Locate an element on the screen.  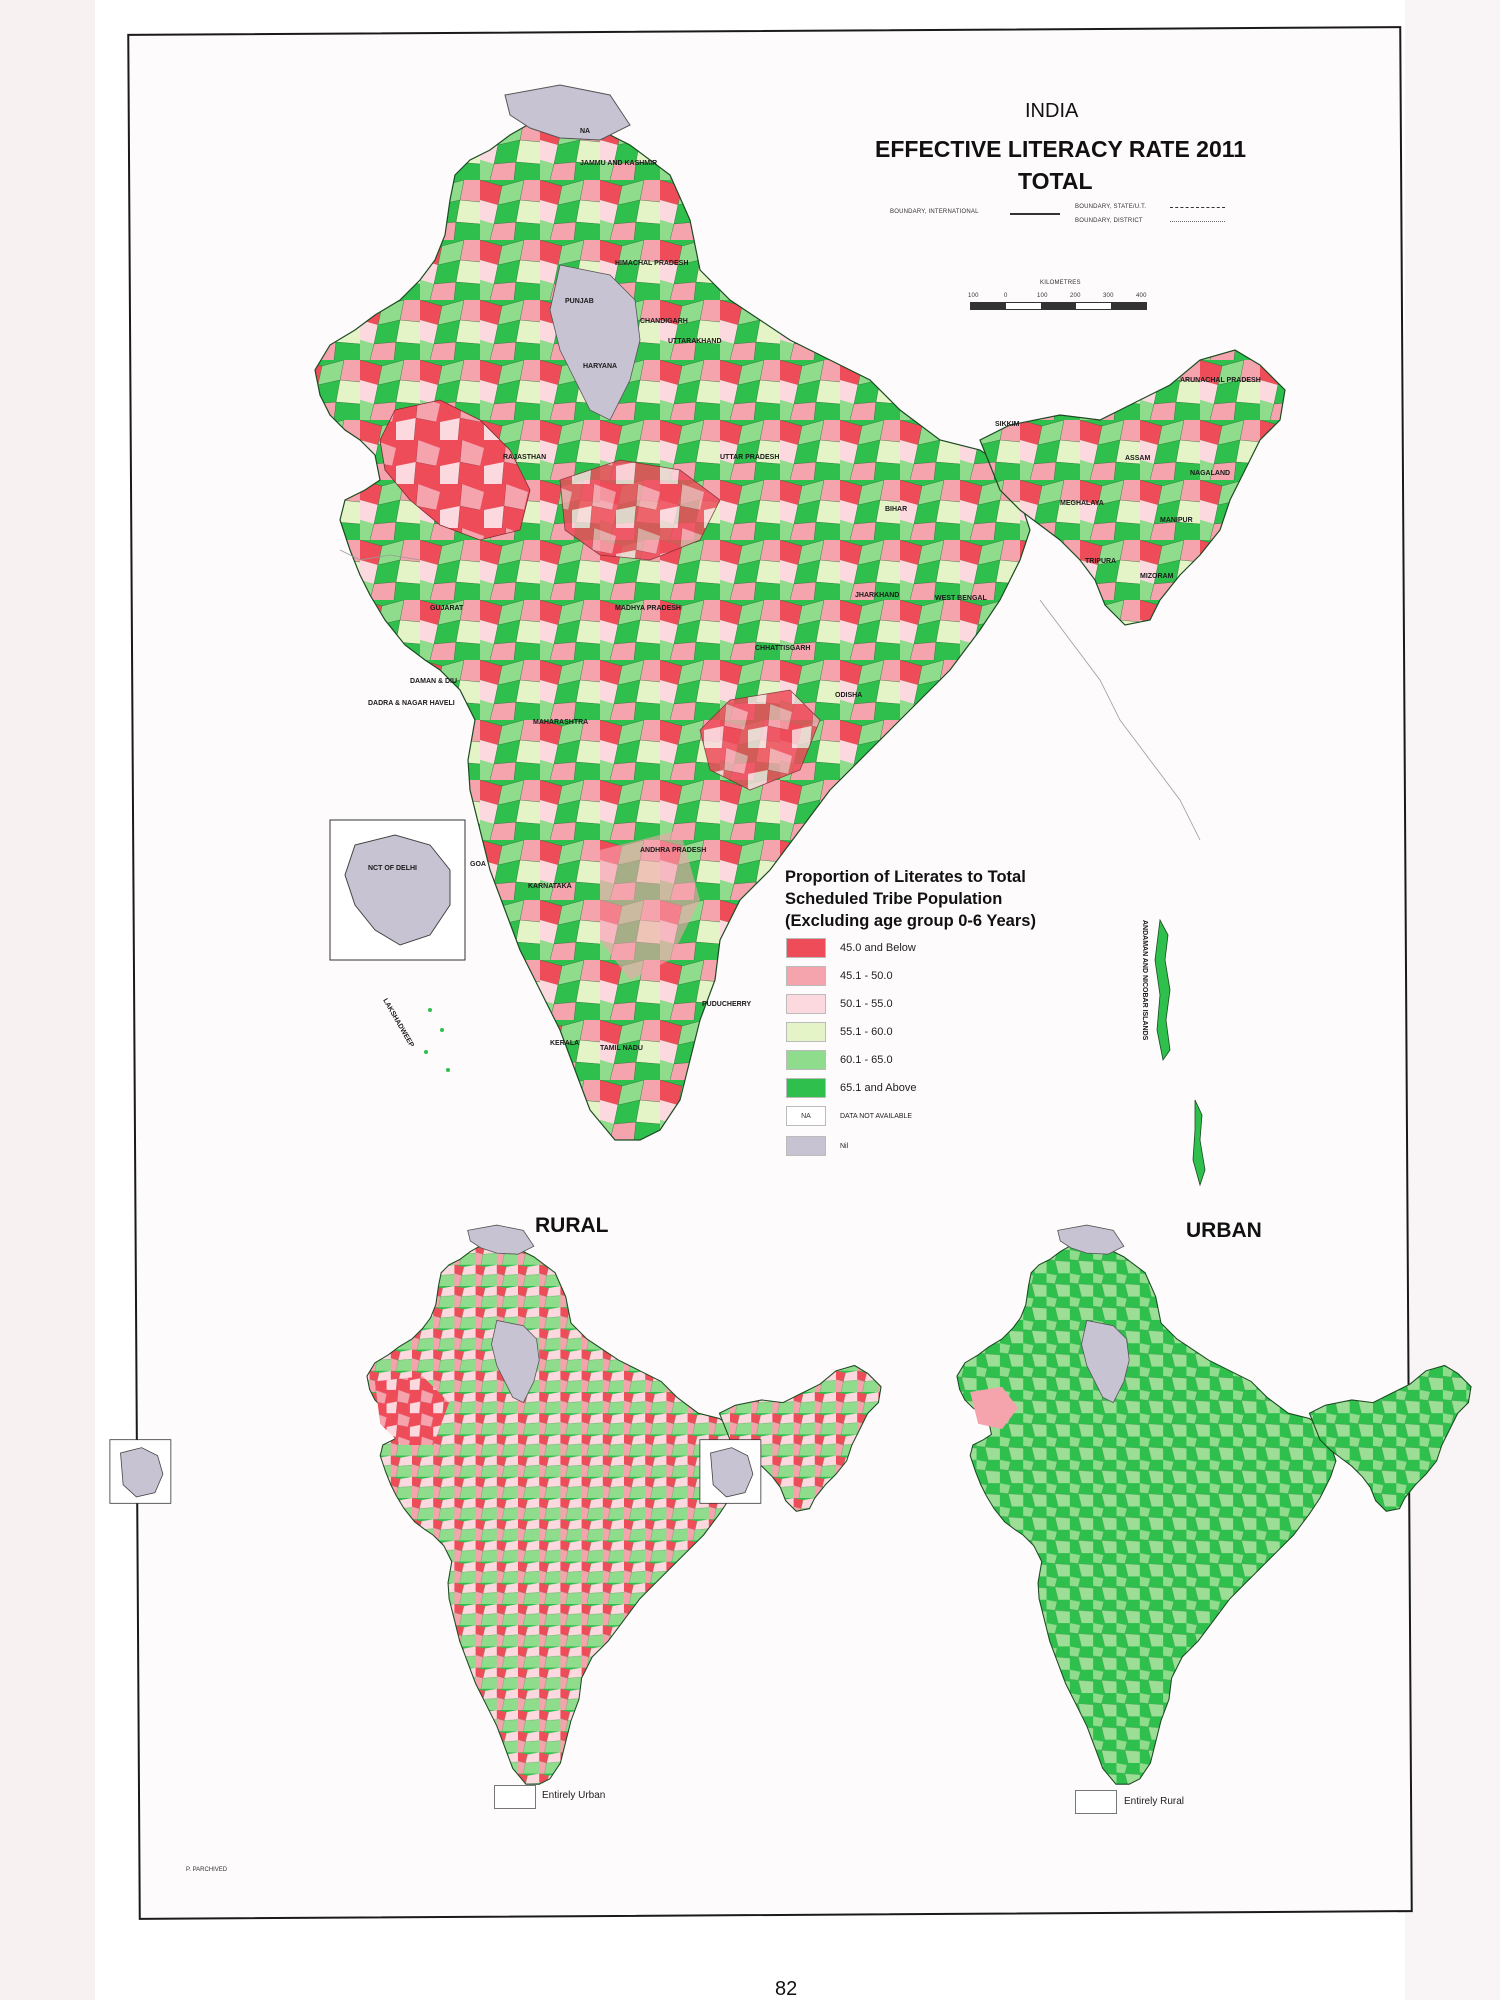
scale-tick: 200 is located at coordinates (1075, 296).